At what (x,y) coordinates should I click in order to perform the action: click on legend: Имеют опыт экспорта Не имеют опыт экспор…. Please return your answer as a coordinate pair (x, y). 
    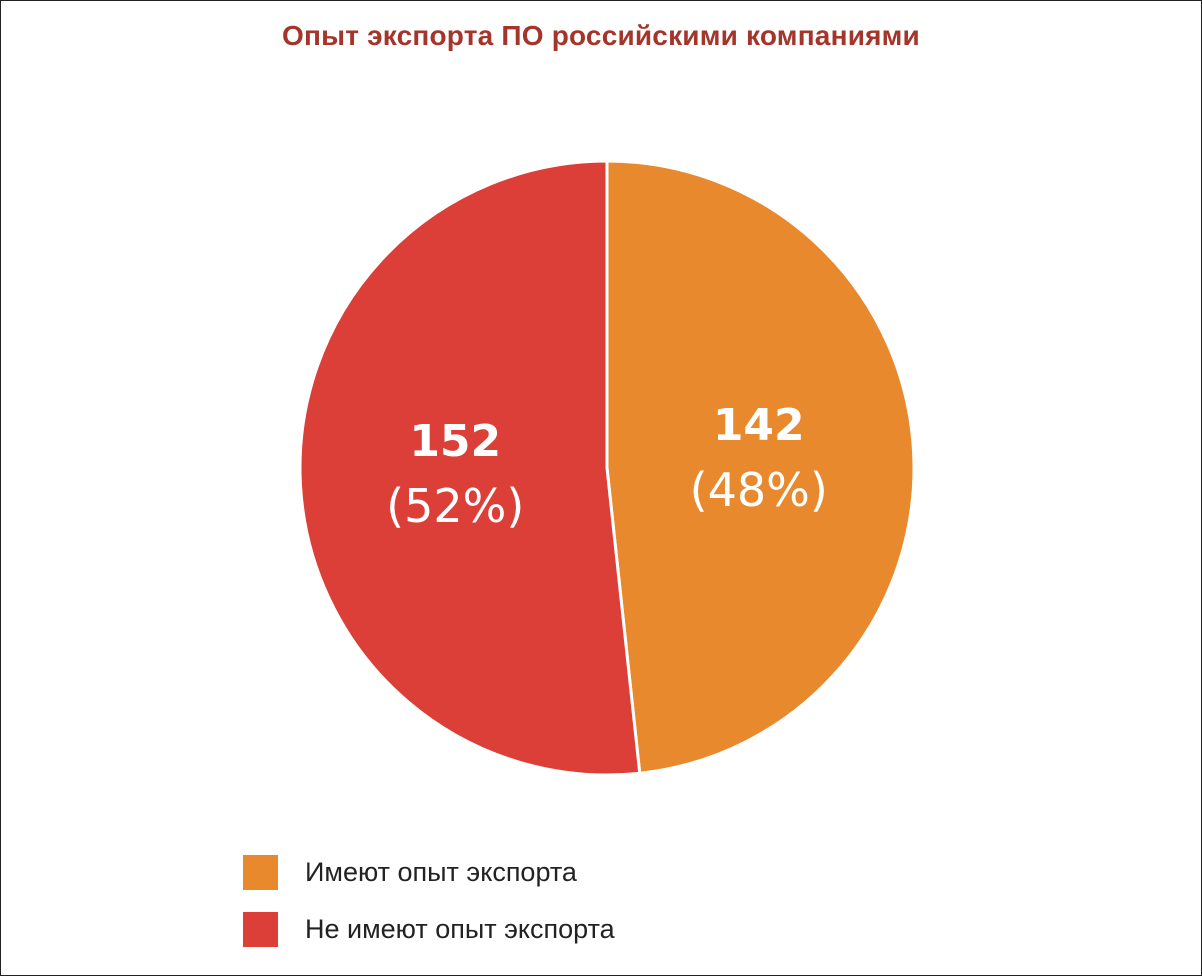
    Looking at the image, I should click on (429, 911).